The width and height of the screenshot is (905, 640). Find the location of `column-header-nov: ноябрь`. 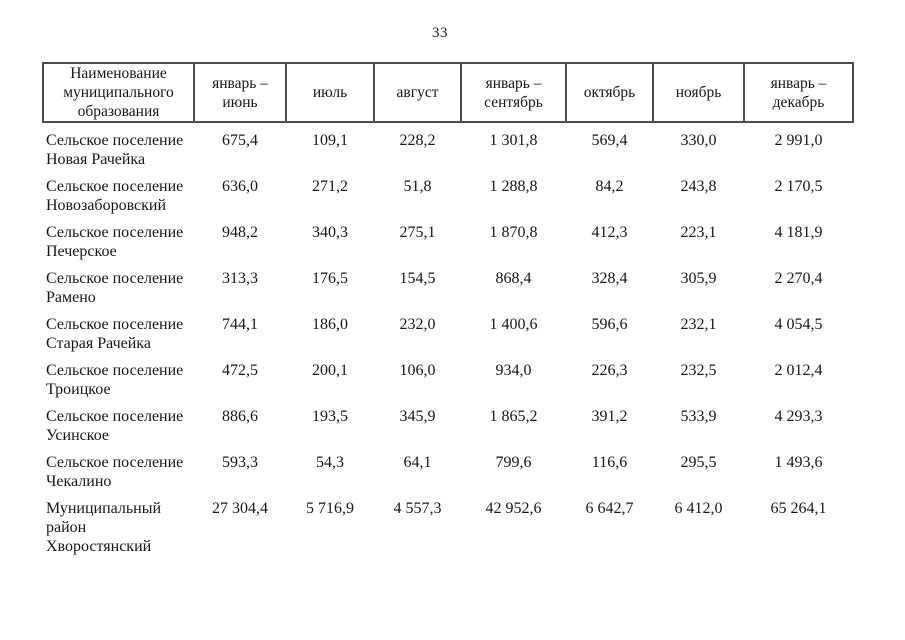

column-header-nov: ноябрь is located at coordinates (698, 92).